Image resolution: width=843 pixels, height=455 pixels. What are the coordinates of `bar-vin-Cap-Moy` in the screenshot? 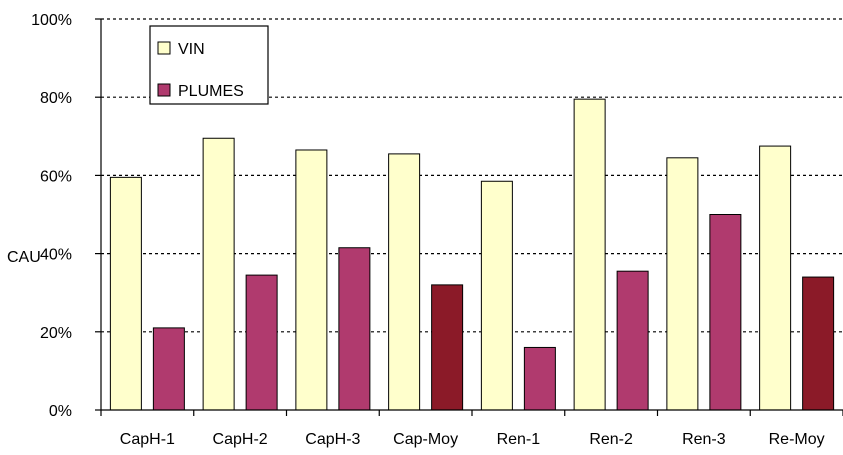 It's located at (404, 282).